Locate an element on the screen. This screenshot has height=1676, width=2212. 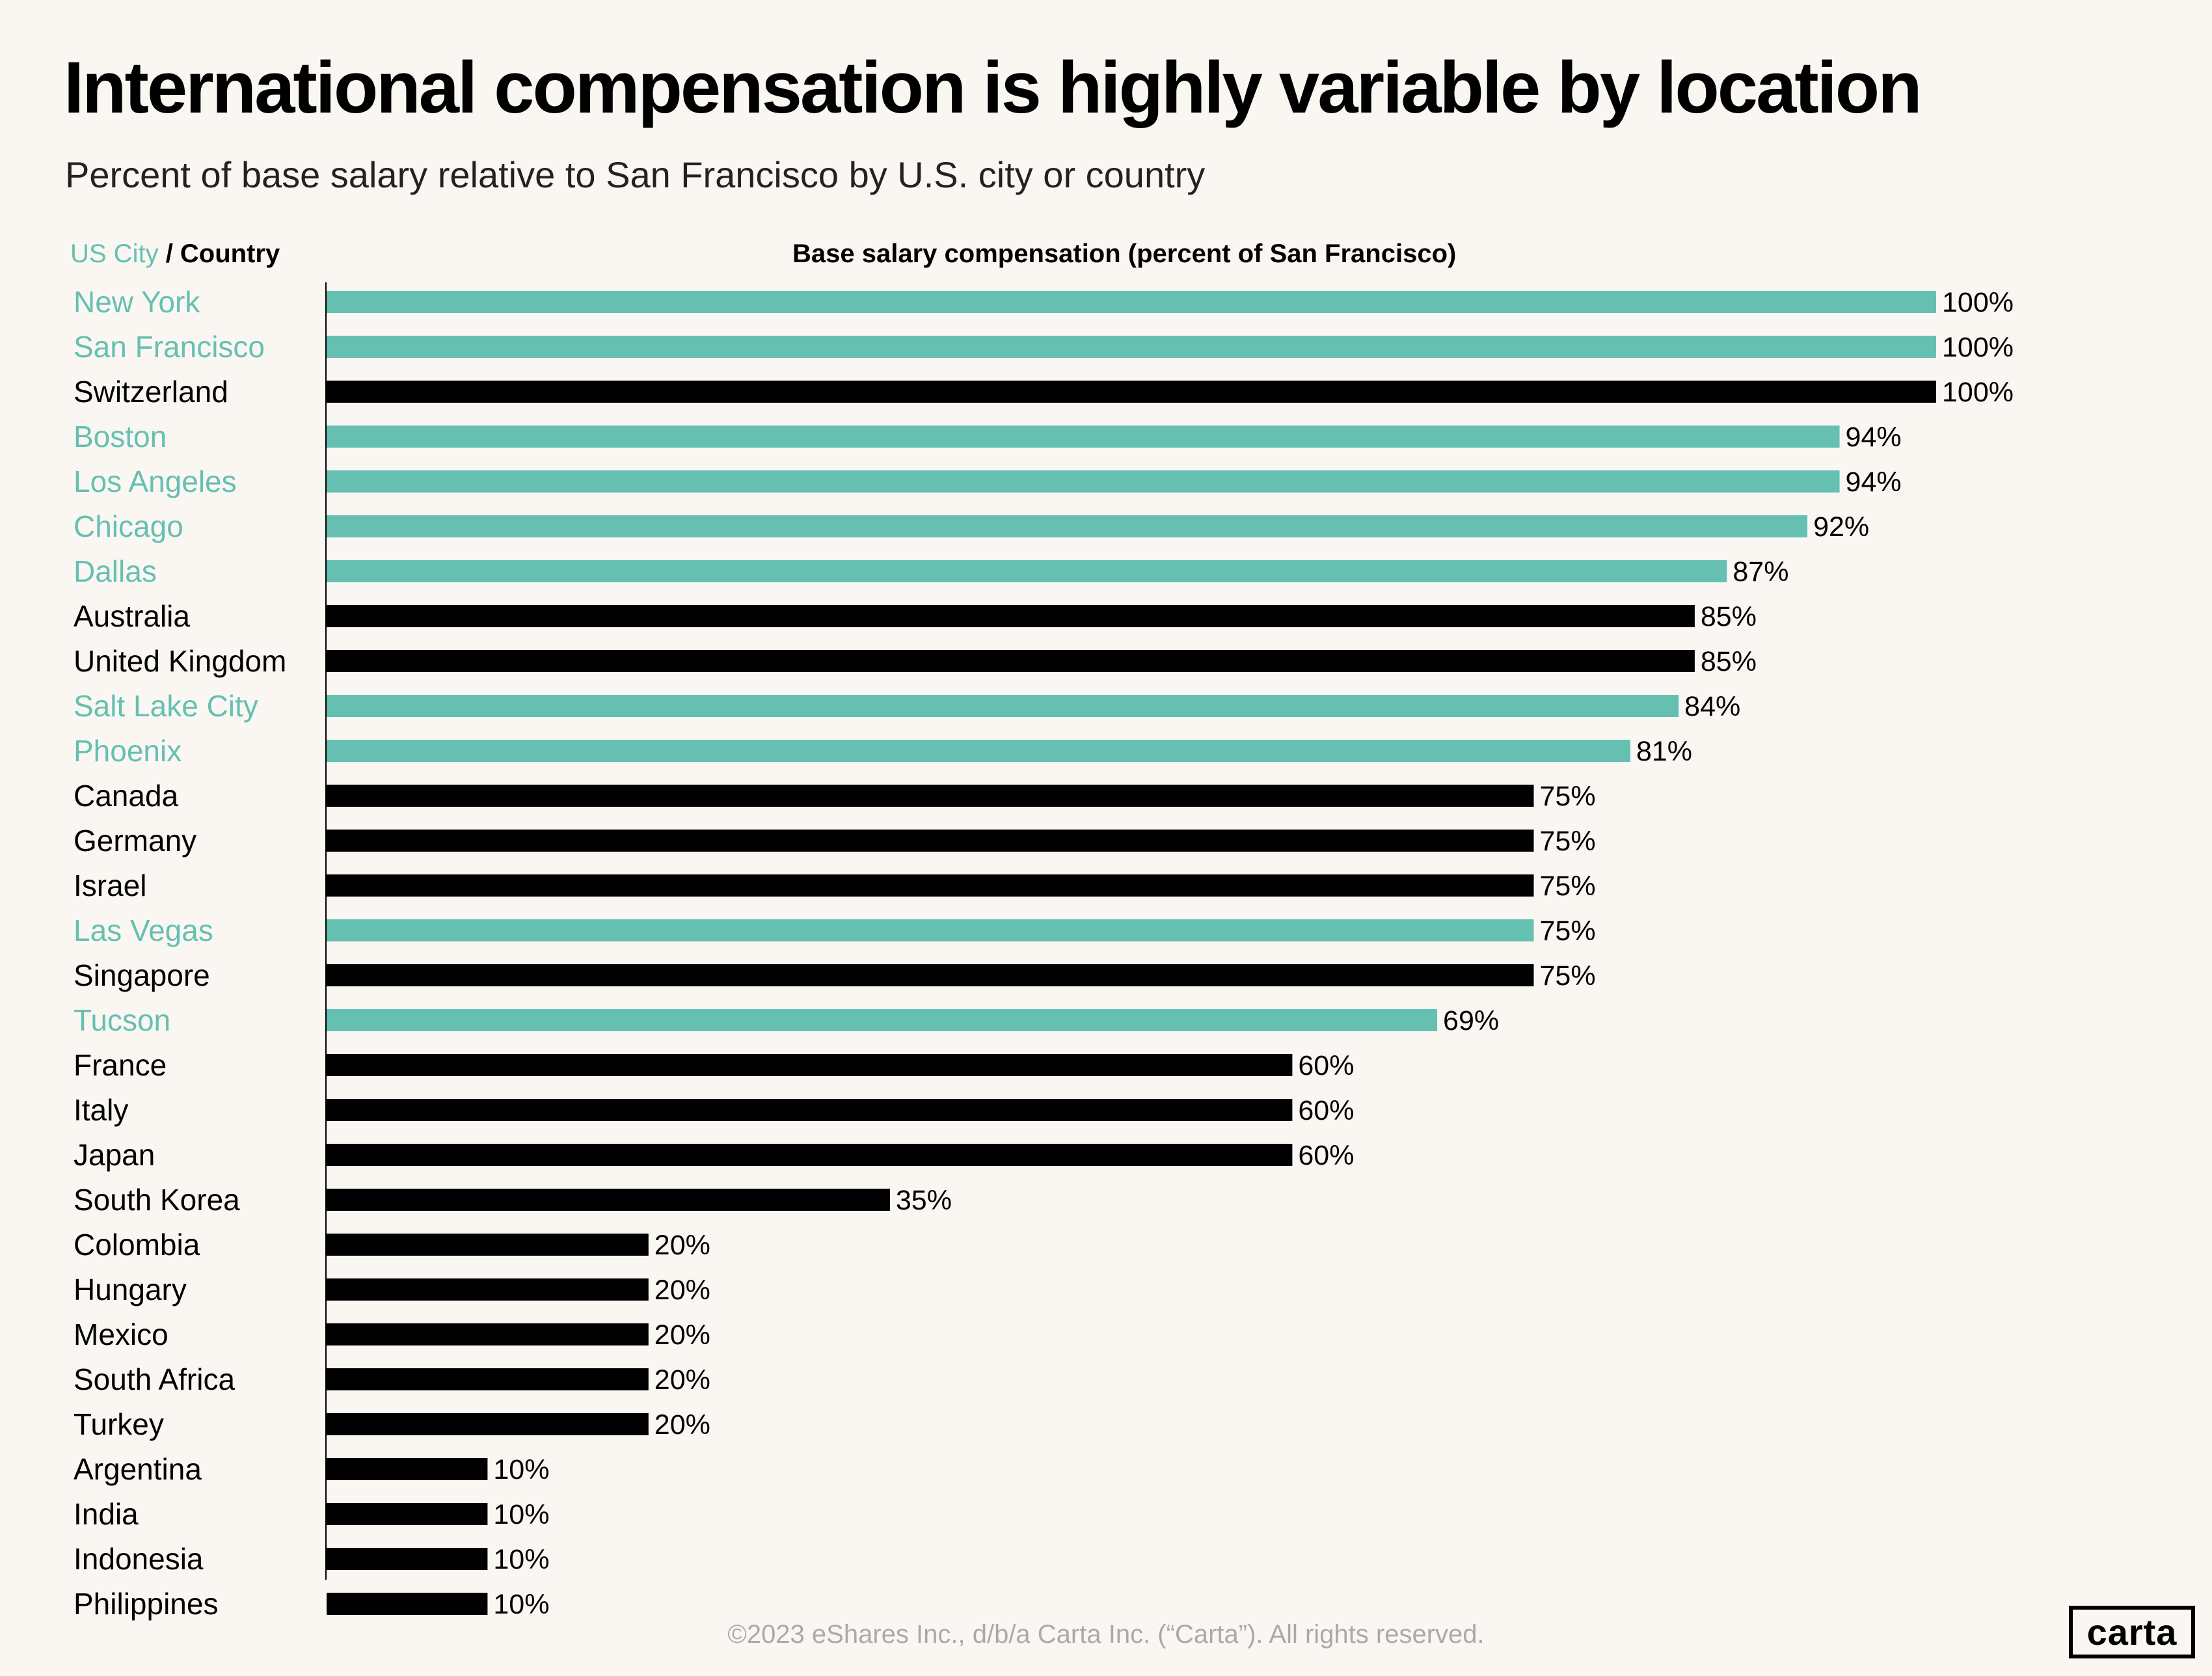
category-label: Canada is located at coordinates (126, 796).